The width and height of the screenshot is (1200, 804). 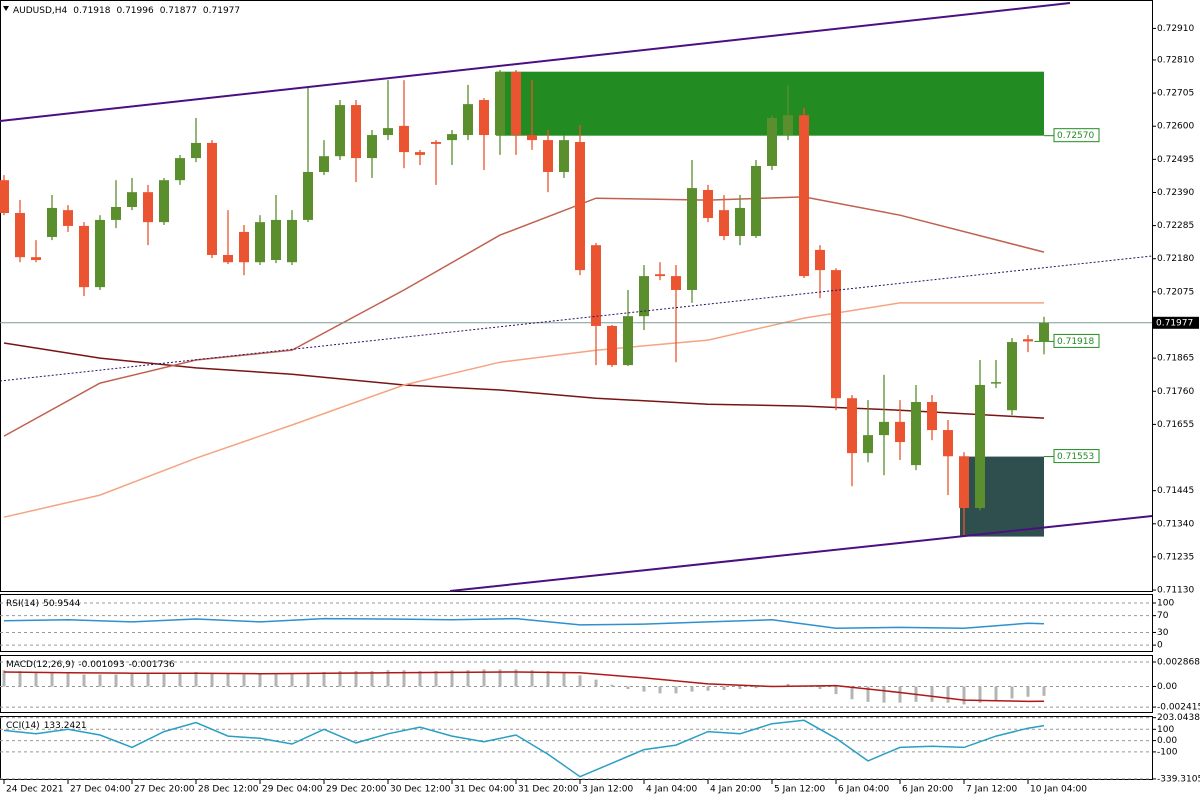 What do you see at coordinates (1175, 226) in the screenshot?
I see `y-tick-label: 0.72285` at bounding box center [1175, 226].